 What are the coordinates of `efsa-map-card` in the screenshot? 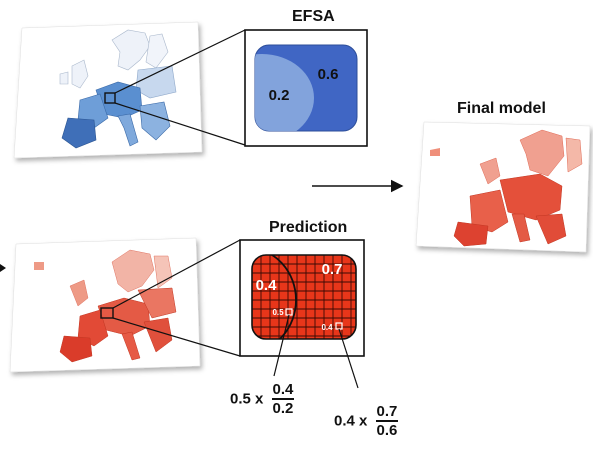 It's located at (108, 90).